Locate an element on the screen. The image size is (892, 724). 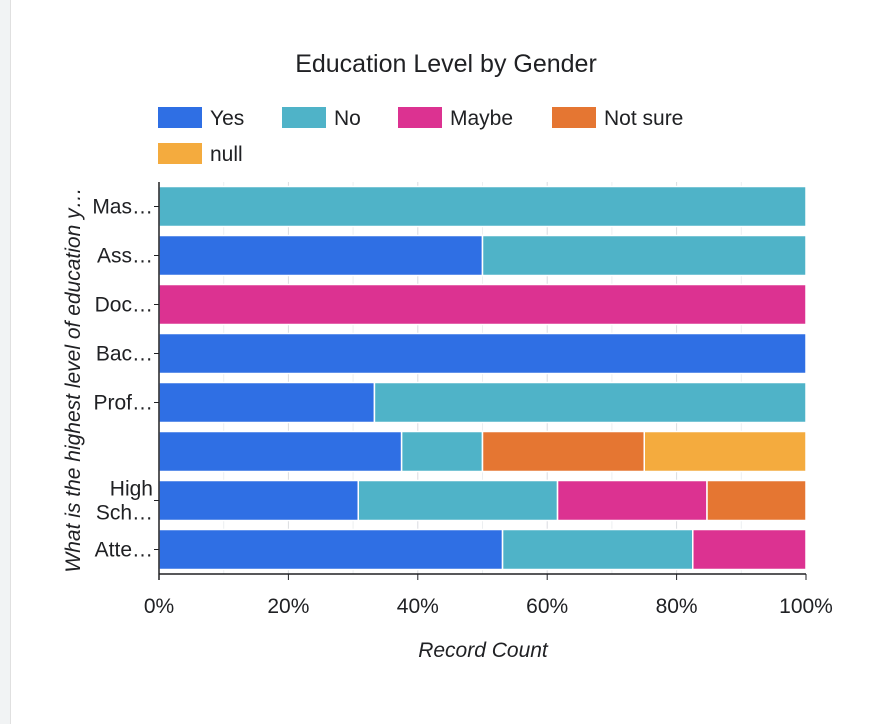
chart-title: Education Level by Gender is located at coordinates (446, 64).